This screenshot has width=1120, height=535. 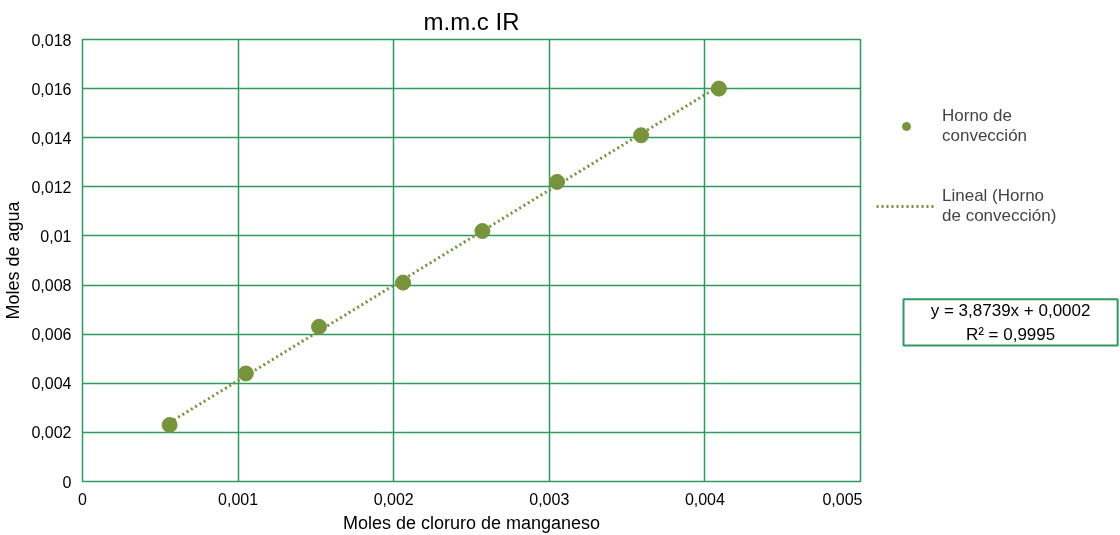 I want to click on y-tick-label: 0,014, so click(x=51, y=138).